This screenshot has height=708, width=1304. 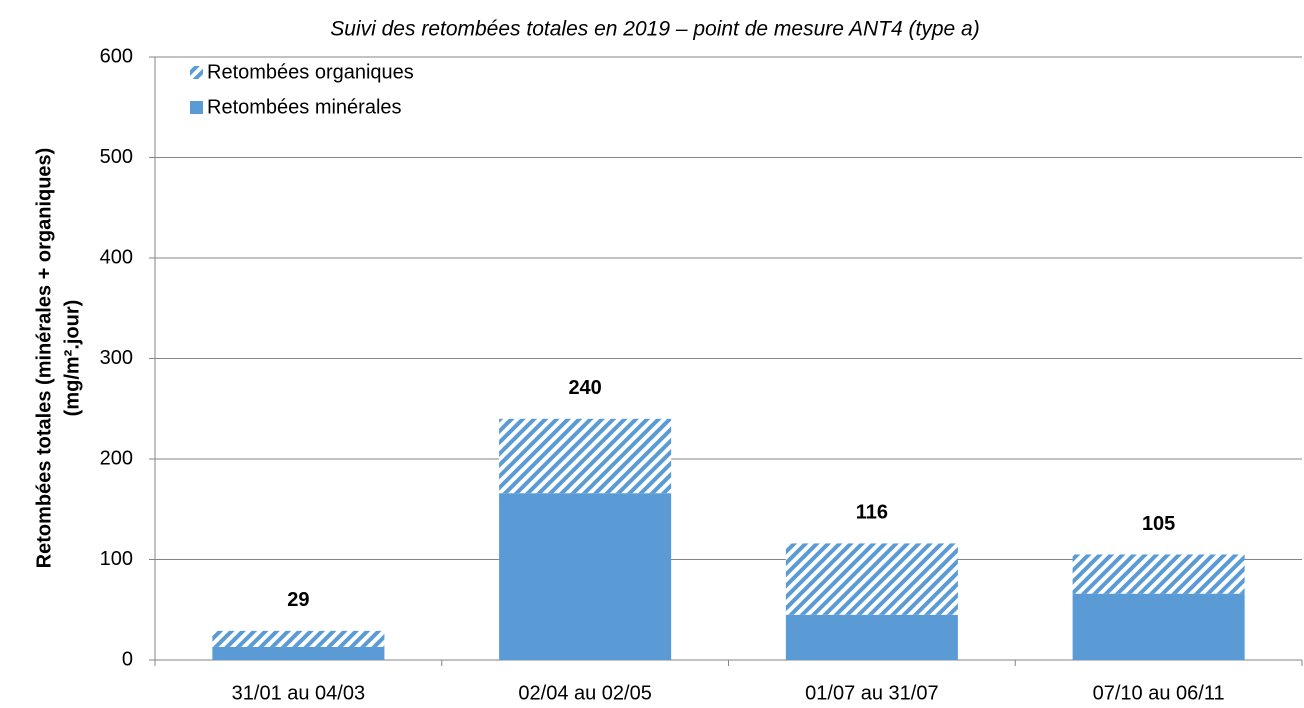 What do you see at coordinates (1158, 524) in the screenshot?
I see `total-label: 105` at bounding box center [1158, 524].